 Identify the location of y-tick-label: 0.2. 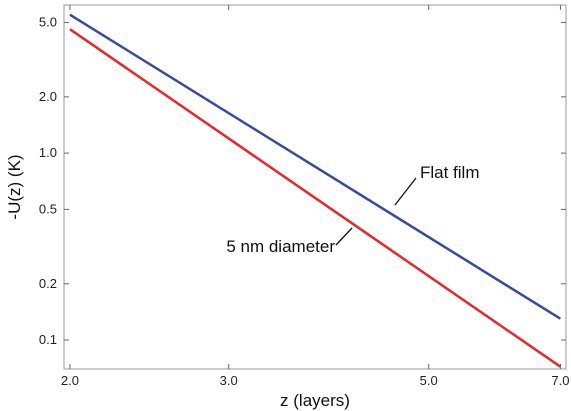
(48, 283).